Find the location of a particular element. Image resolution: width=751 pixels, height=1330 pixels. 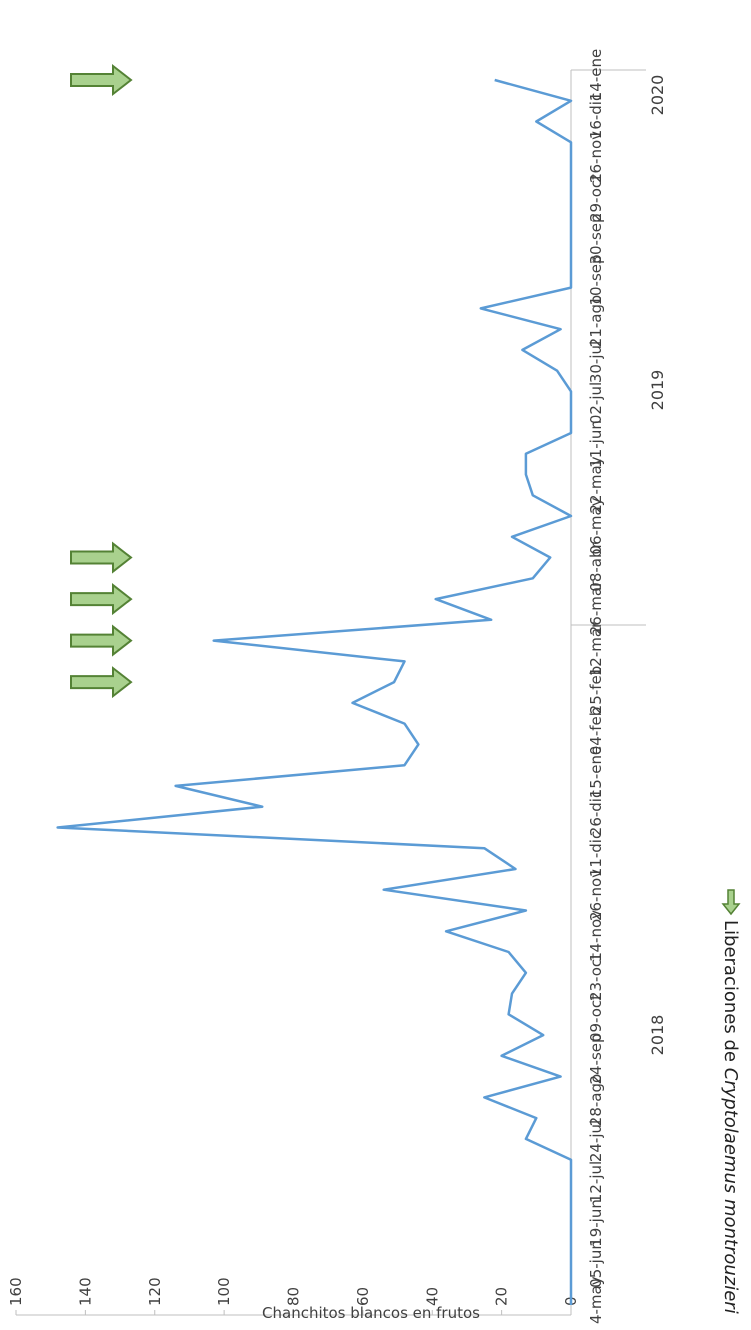

legend-label-species: Cryptolaemus montrouzieri is located at coordinates (730, 1191).